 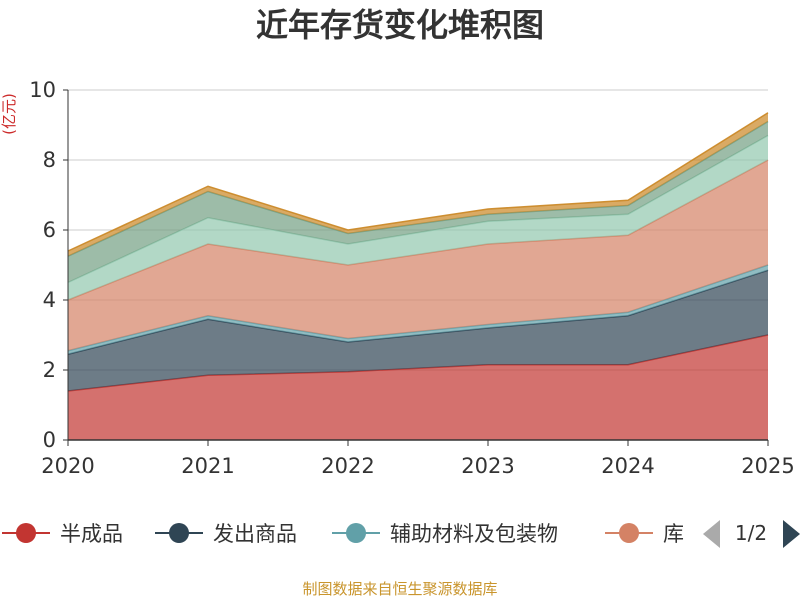 What do you see at coordinates (49, 300) in the screenshot?
I see `y-tick-label: 4` at bounding box center [49, 300].